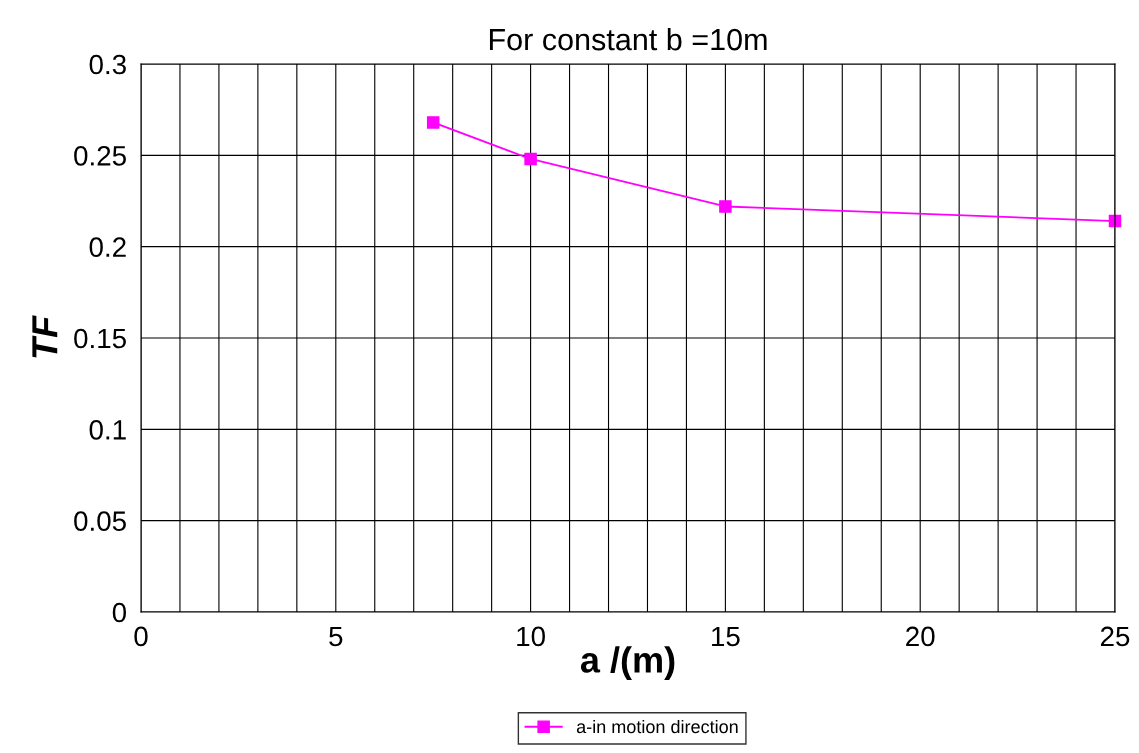 Image resolution: width=1139 pixels, height=753 pixels. What do you see at coordinates (100, 156) in the screenshot?
I see `y-tick-label: 0.25` at bounding box center [100, 156].